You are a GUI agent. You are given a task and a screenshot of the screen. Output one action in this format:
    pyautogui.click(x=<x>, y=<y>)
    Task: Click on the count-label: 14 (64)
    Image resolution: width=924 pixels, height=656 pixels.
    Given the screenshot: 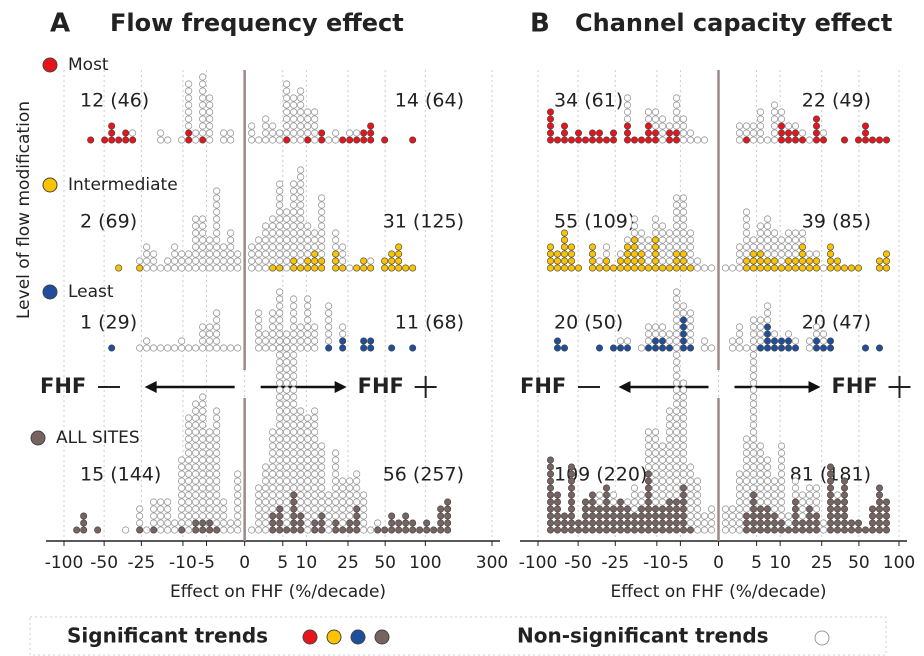 What is the action you would take?
    pyautogui.click(x=429, y=101)
    